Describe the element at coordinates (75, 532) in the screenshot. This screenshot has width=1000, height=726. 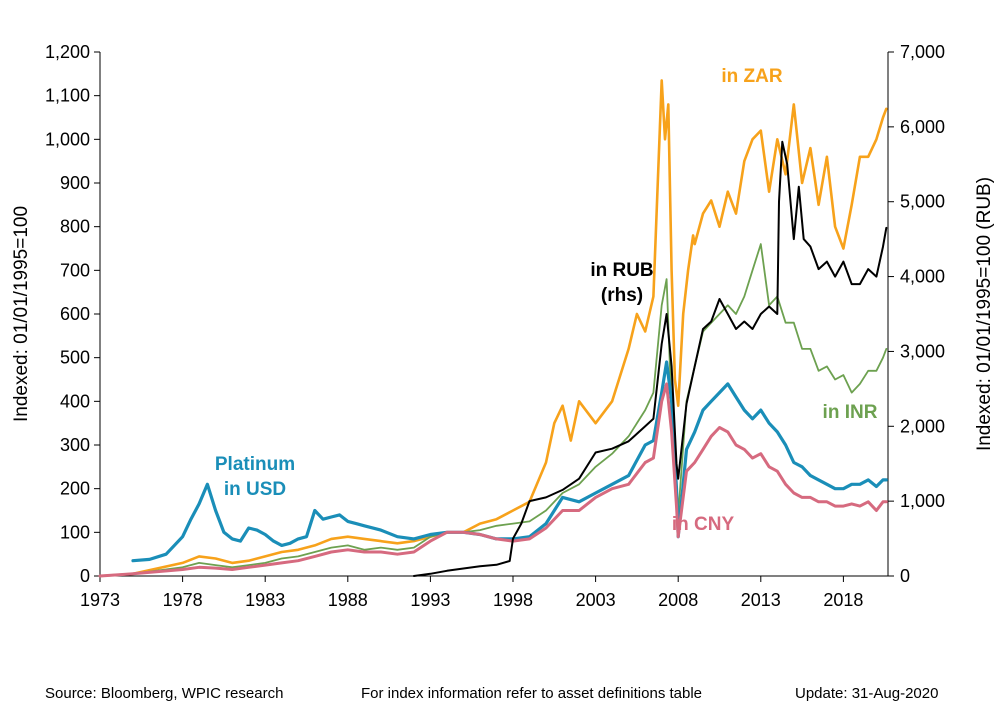
I see `y-tick-label: 100` at that location.